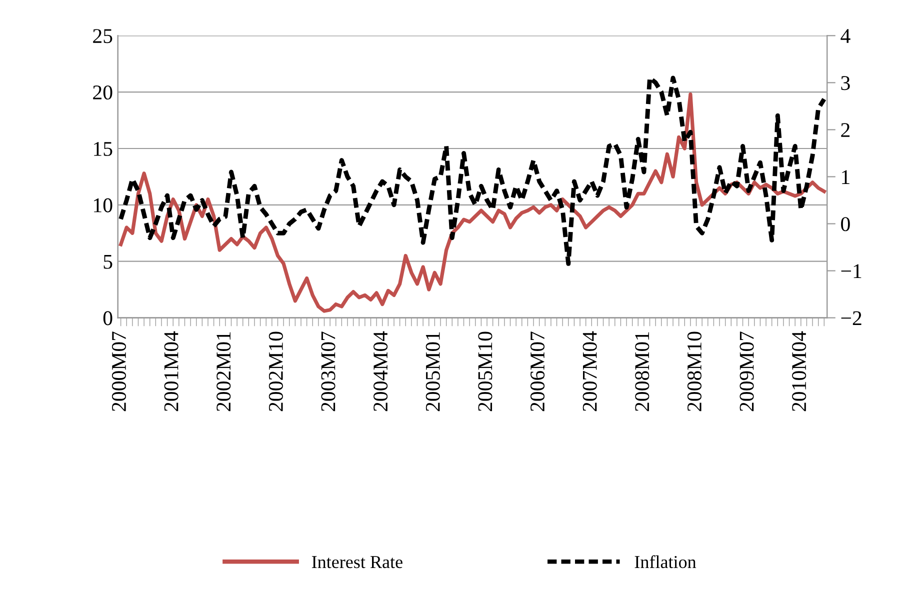 The width and height of the screenshot is (921, 594). Describe the element at coordinates (108, 261) in the screenshot. I see `y-tick-label: 5` at that location.